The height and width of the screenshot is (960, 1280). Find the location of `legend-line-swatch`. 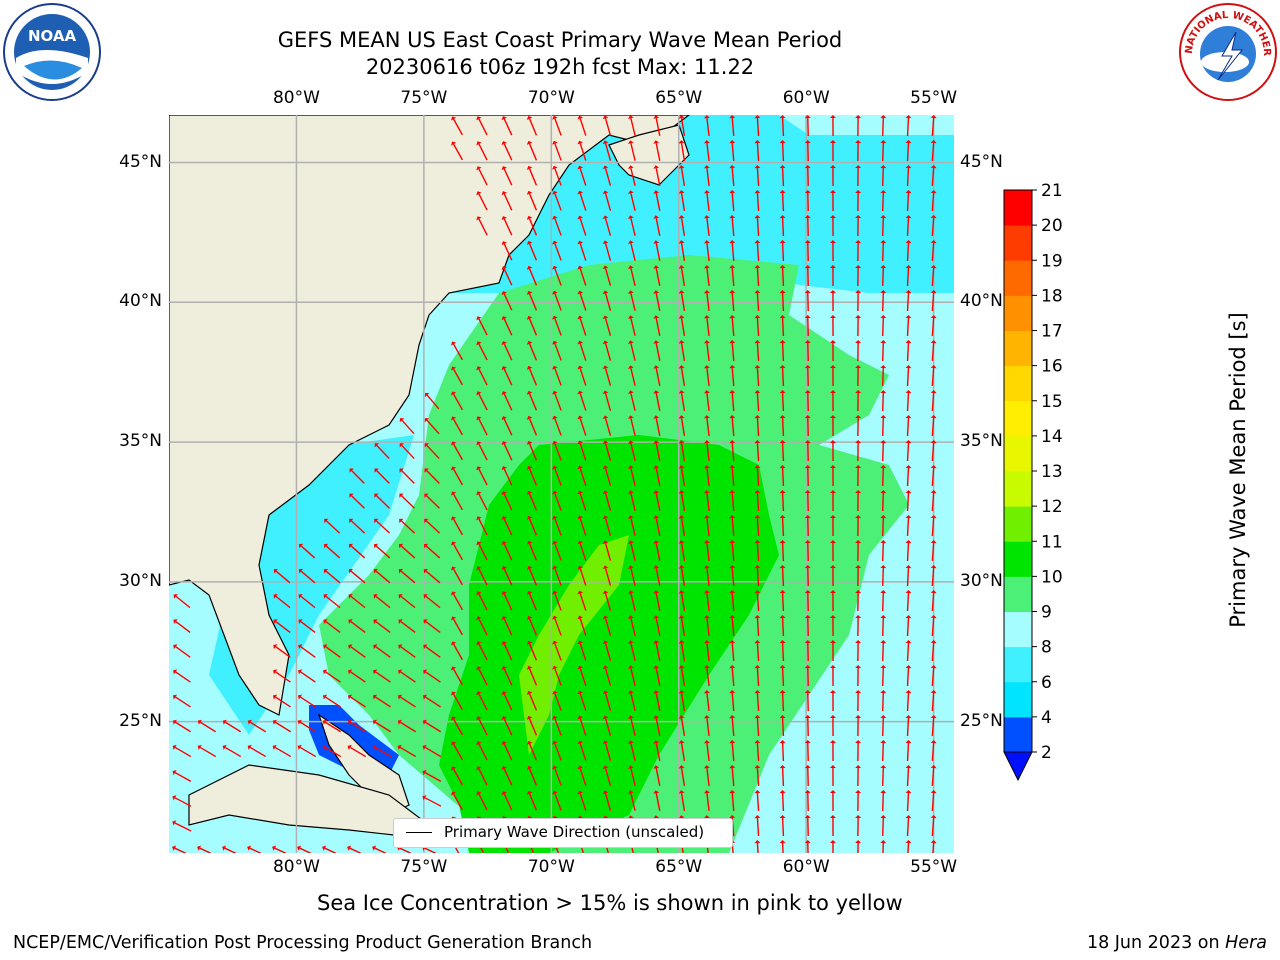

legend-line-swatch is located at coordinates (419, 832).